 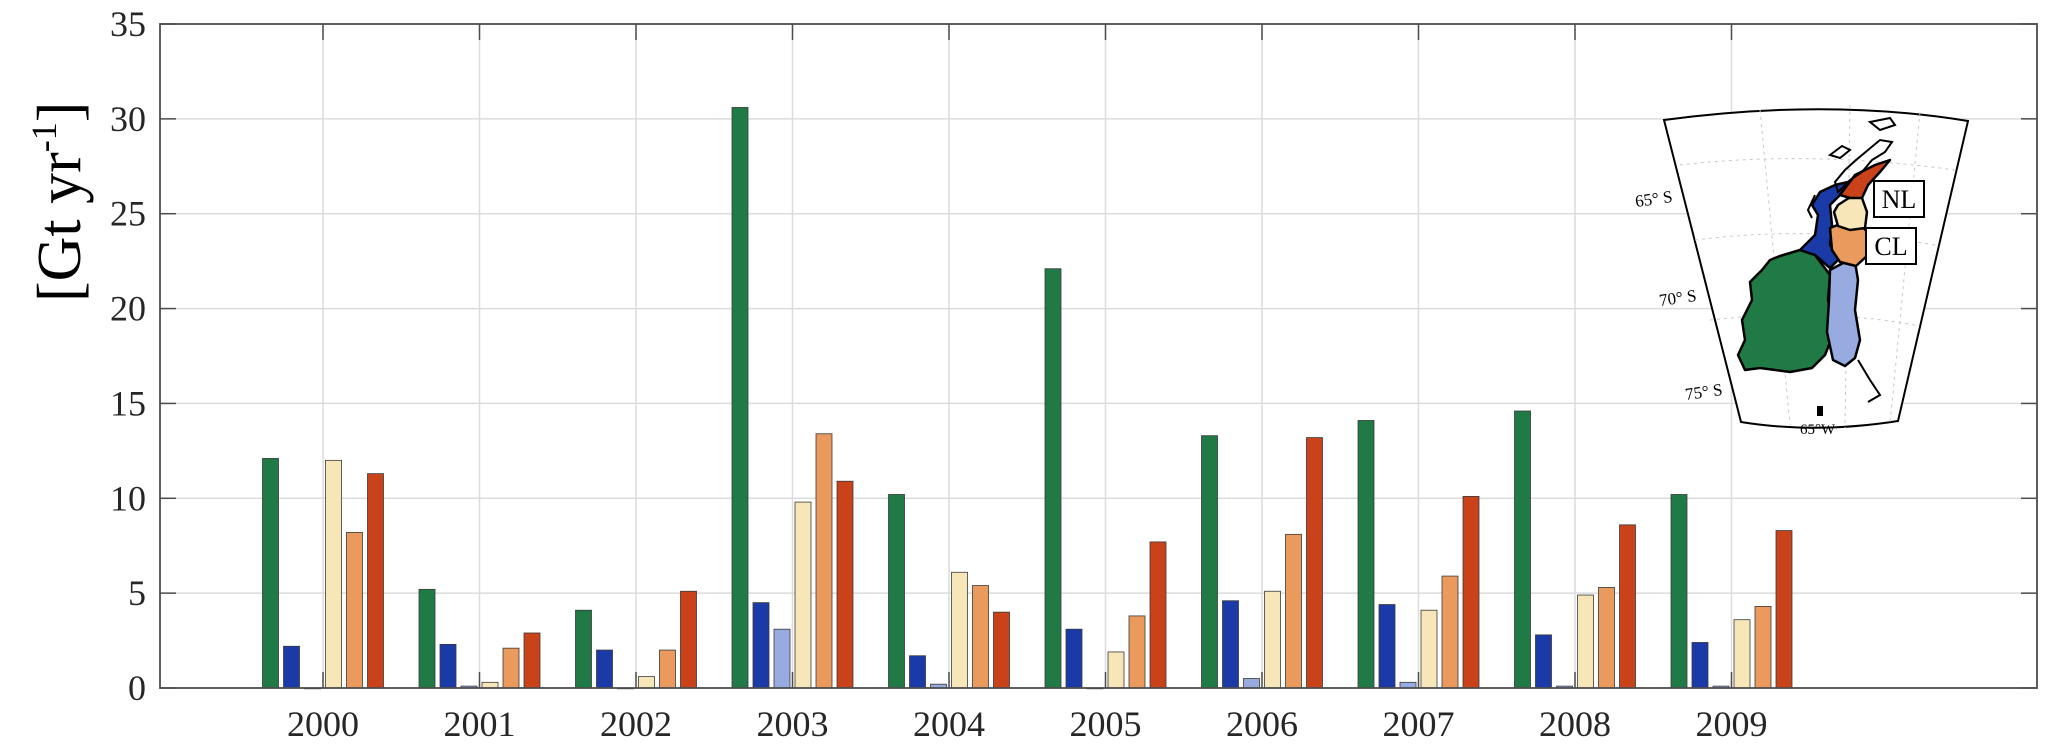 What do you see at coordinates (1419, 724) in the screenshot?
I see `x-tick-label: 2007` at bounding box center [1419, 724].